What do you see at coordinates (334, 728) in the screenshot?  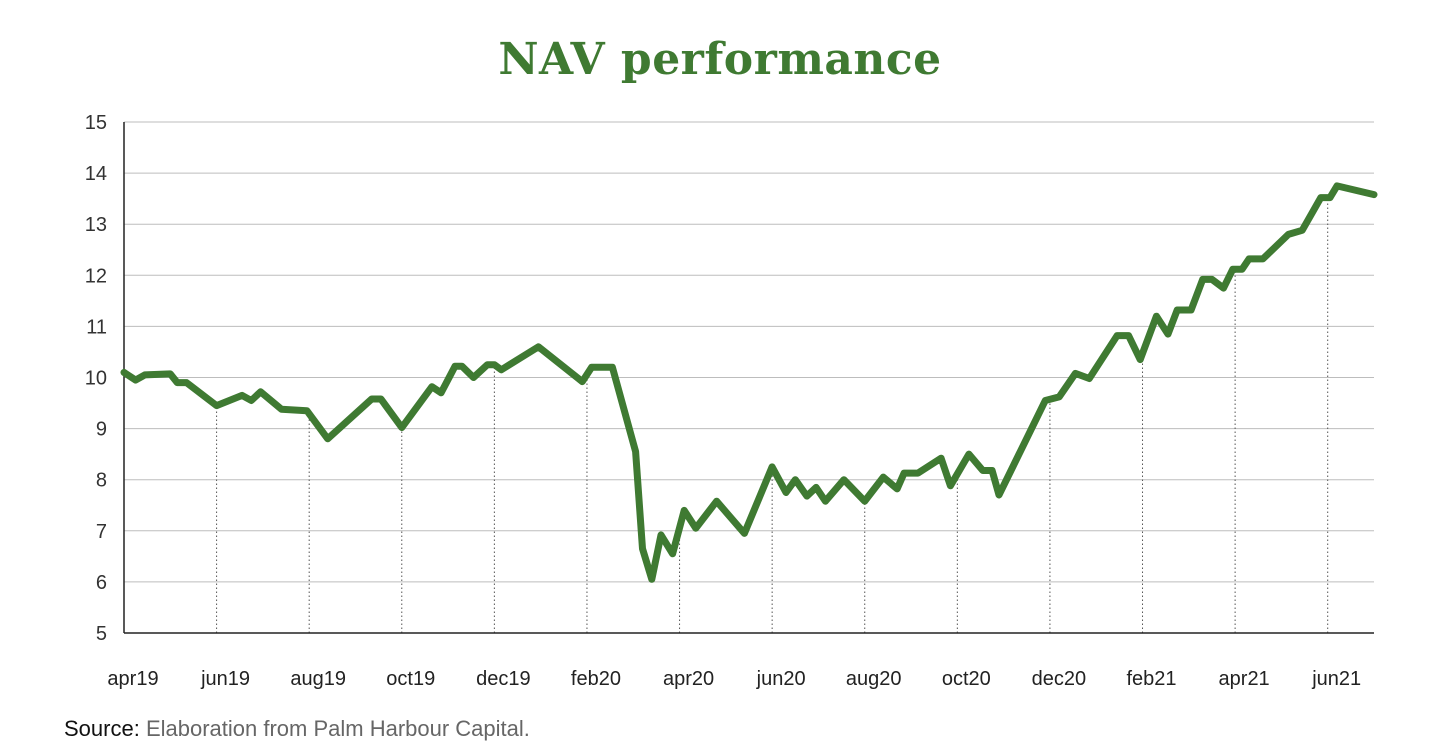 I see `source-text: Elaboration from Palm Harbour Capital.` at bounding box center [334, 728].